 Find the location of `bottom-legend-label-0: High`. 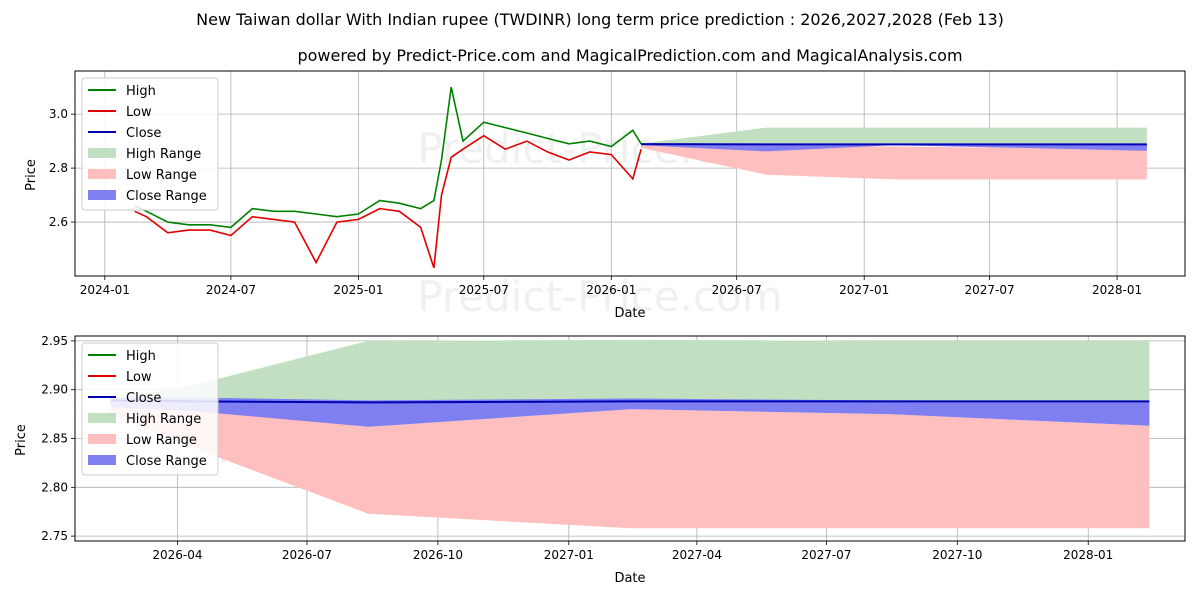

bottom-legend-label-0: High is located at coordinates (141, 356).